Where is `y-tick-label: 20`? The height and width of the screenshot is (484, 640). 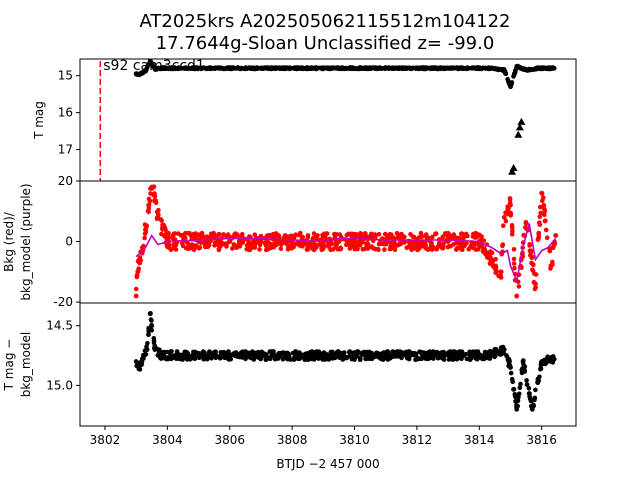
y-tick-label: 20 is located at coordinates (65, 181).